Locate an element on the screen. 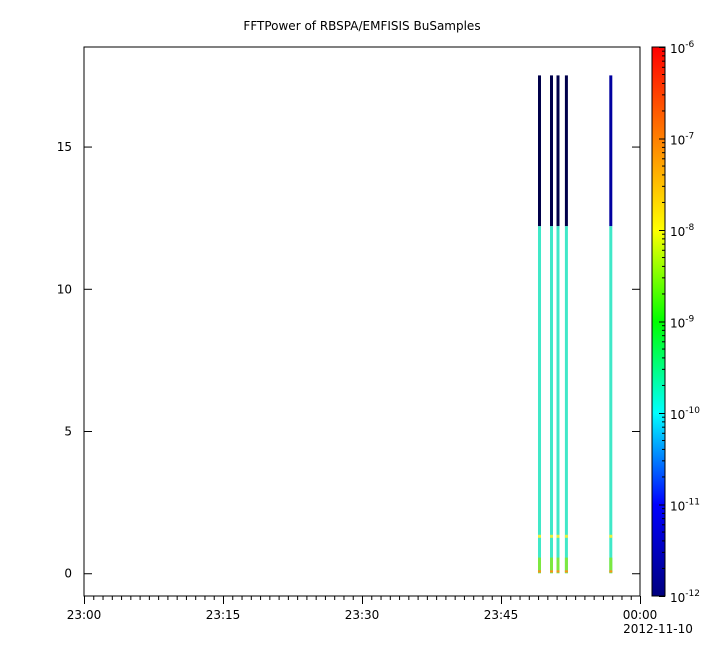 The width and height of the screenshot is (724, 656). y-tick-label: 10 is located at coordinates (64, 289).